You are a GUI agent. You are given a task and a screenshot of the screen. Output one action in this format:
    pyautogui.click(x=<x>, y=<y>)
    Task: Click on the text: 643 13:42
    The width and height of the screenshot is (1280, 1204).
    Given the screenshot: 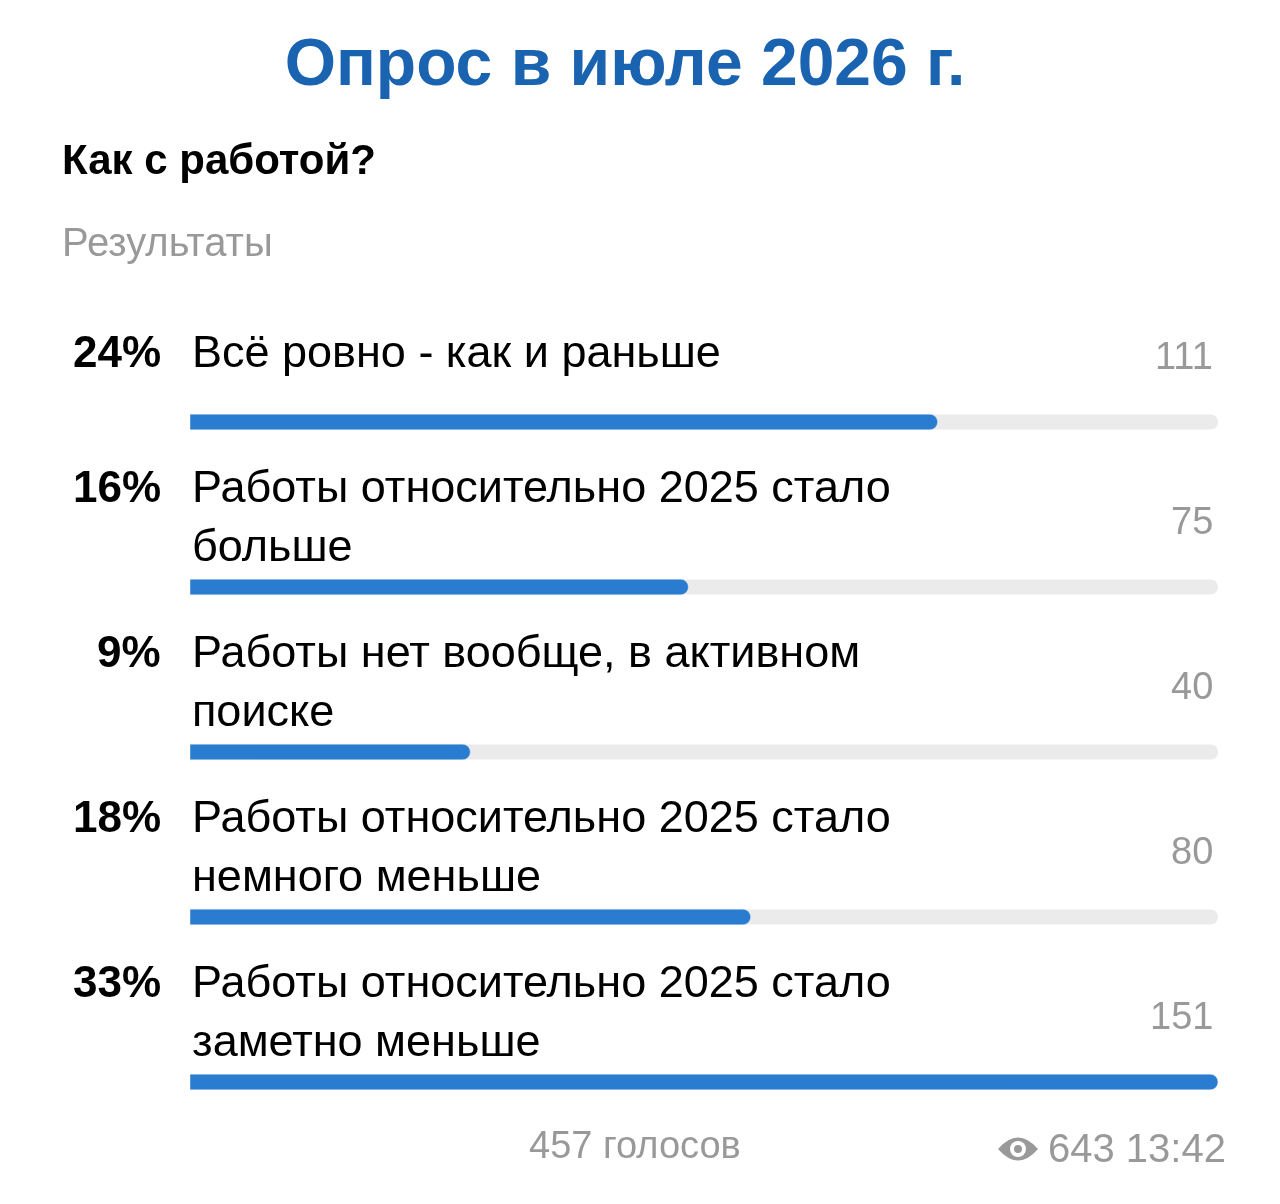 What is the action you would take?
    pyautogui.click(x=1137, y=1148)
    